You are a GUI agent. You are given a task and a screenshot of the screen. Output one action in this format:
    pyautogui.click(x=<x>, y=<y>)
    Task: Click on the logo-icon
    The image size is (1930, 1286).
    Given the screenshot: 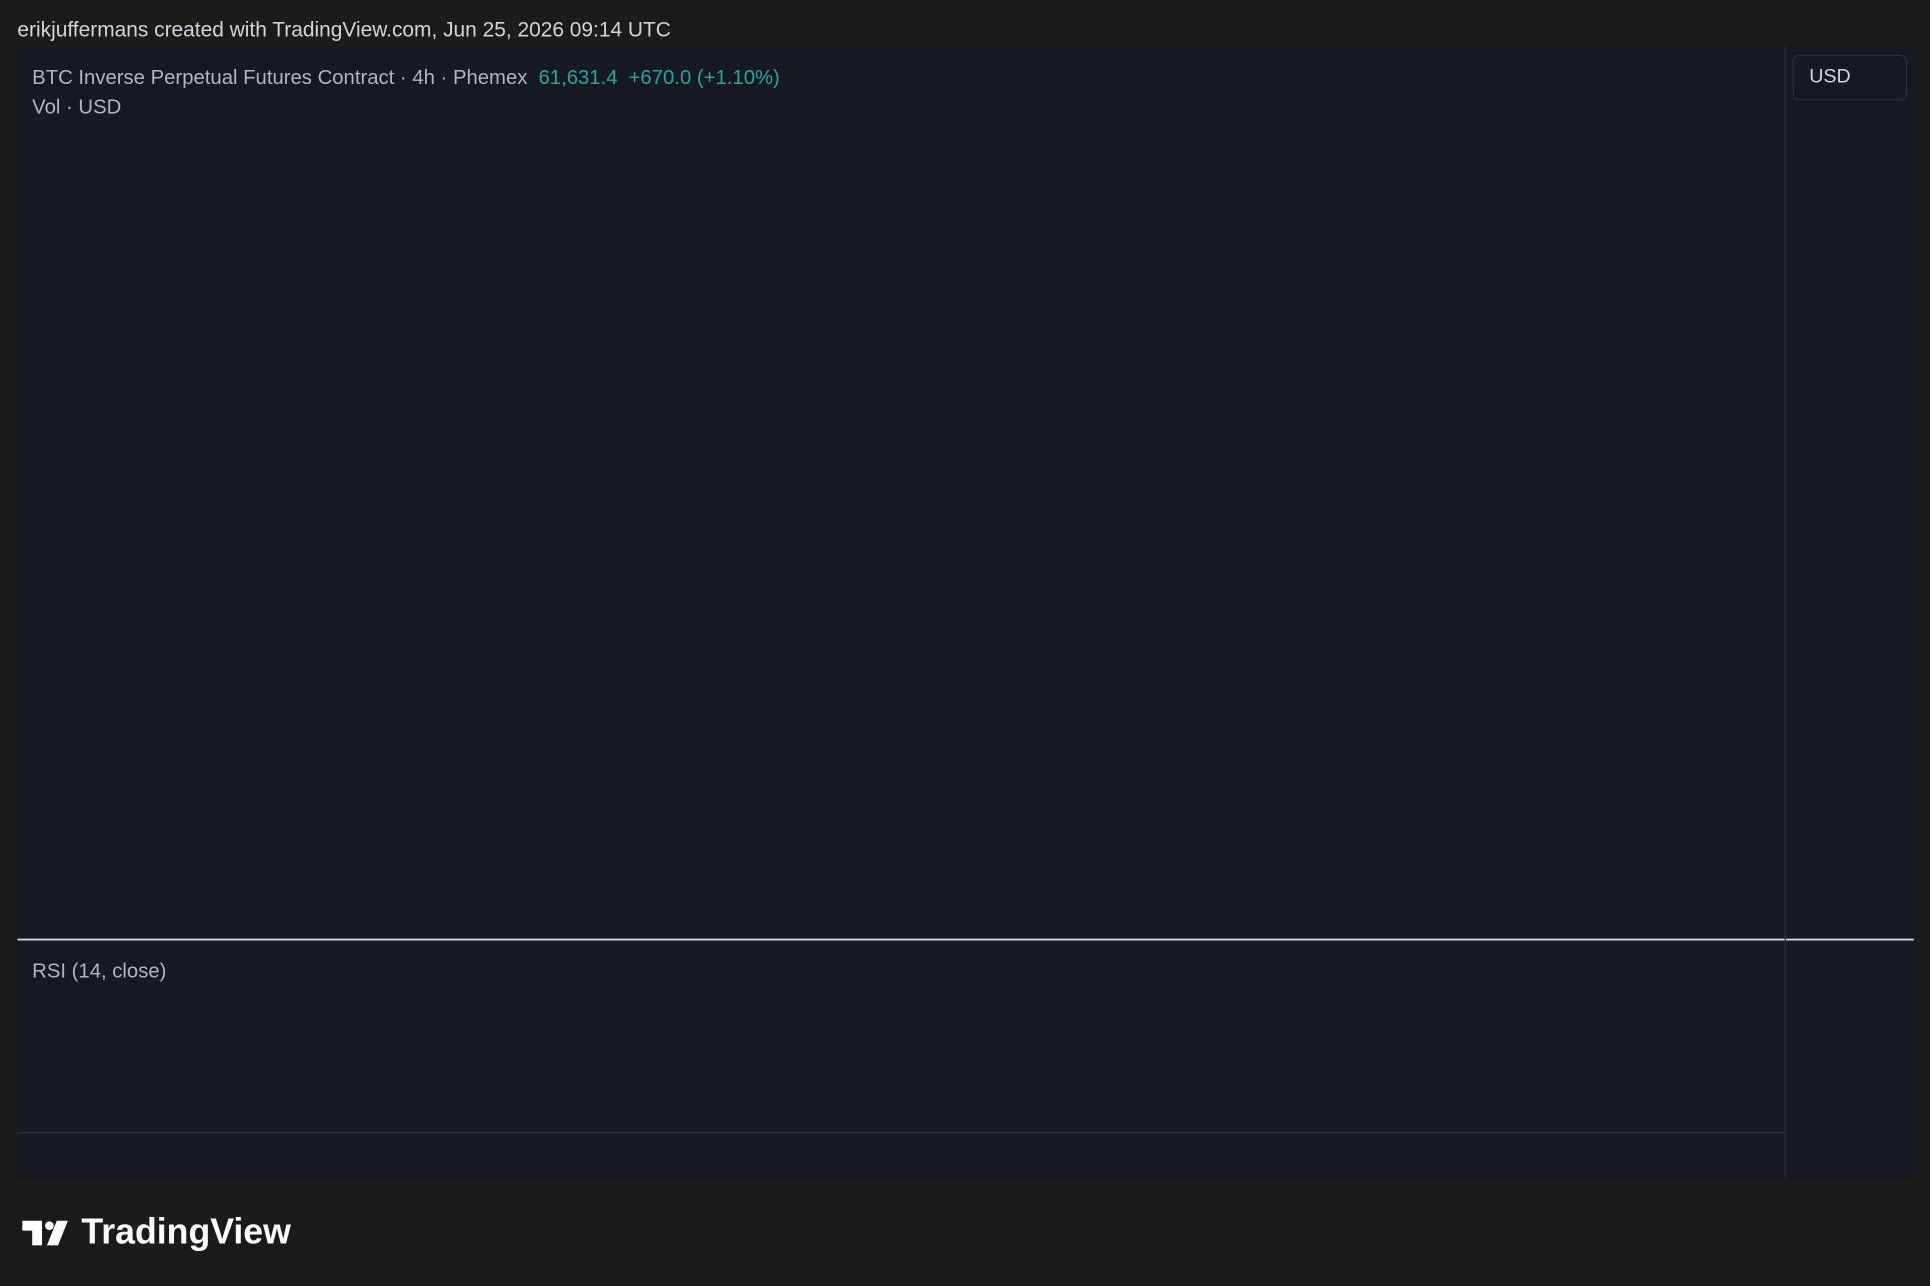 What is the action you would take?
    pyautogui.click(x=45, y=1233)
    